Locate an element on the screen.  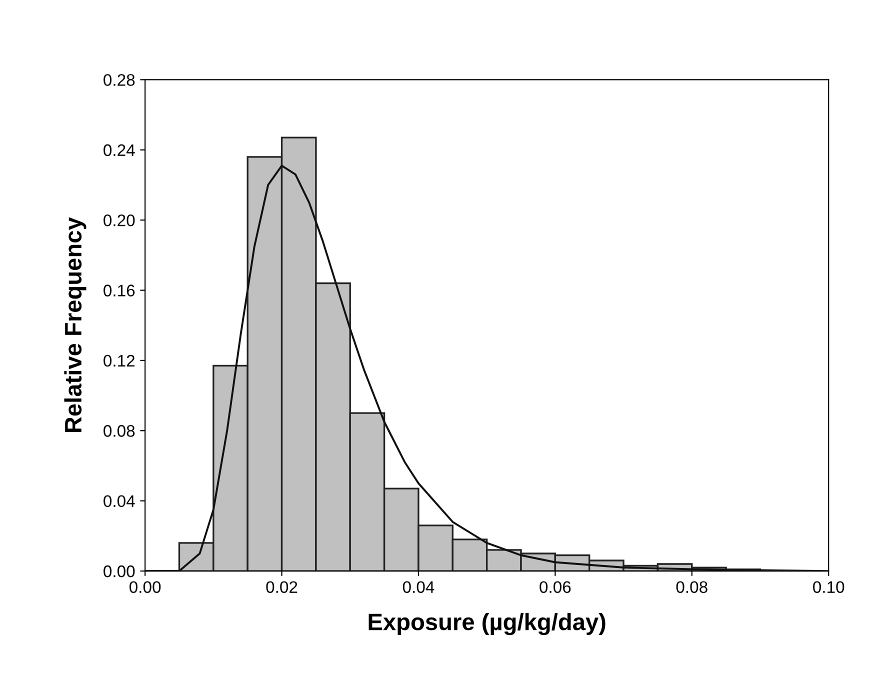
y-tick-label: 0.20 is located at coordinates (119, 220).